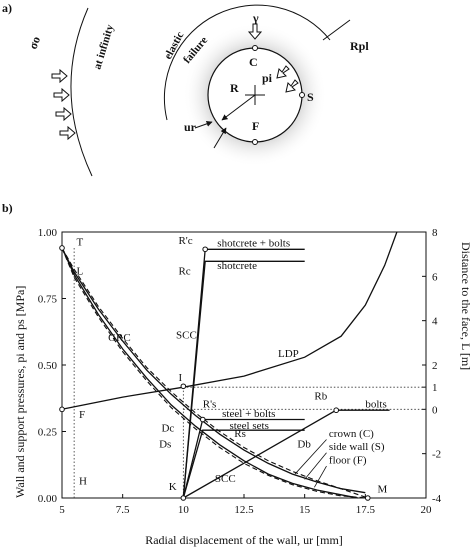  What do you see at coordinates (435, 388) in the screenshot?
I see `y2-tick-label: 1` at bounding box center [435, 388].